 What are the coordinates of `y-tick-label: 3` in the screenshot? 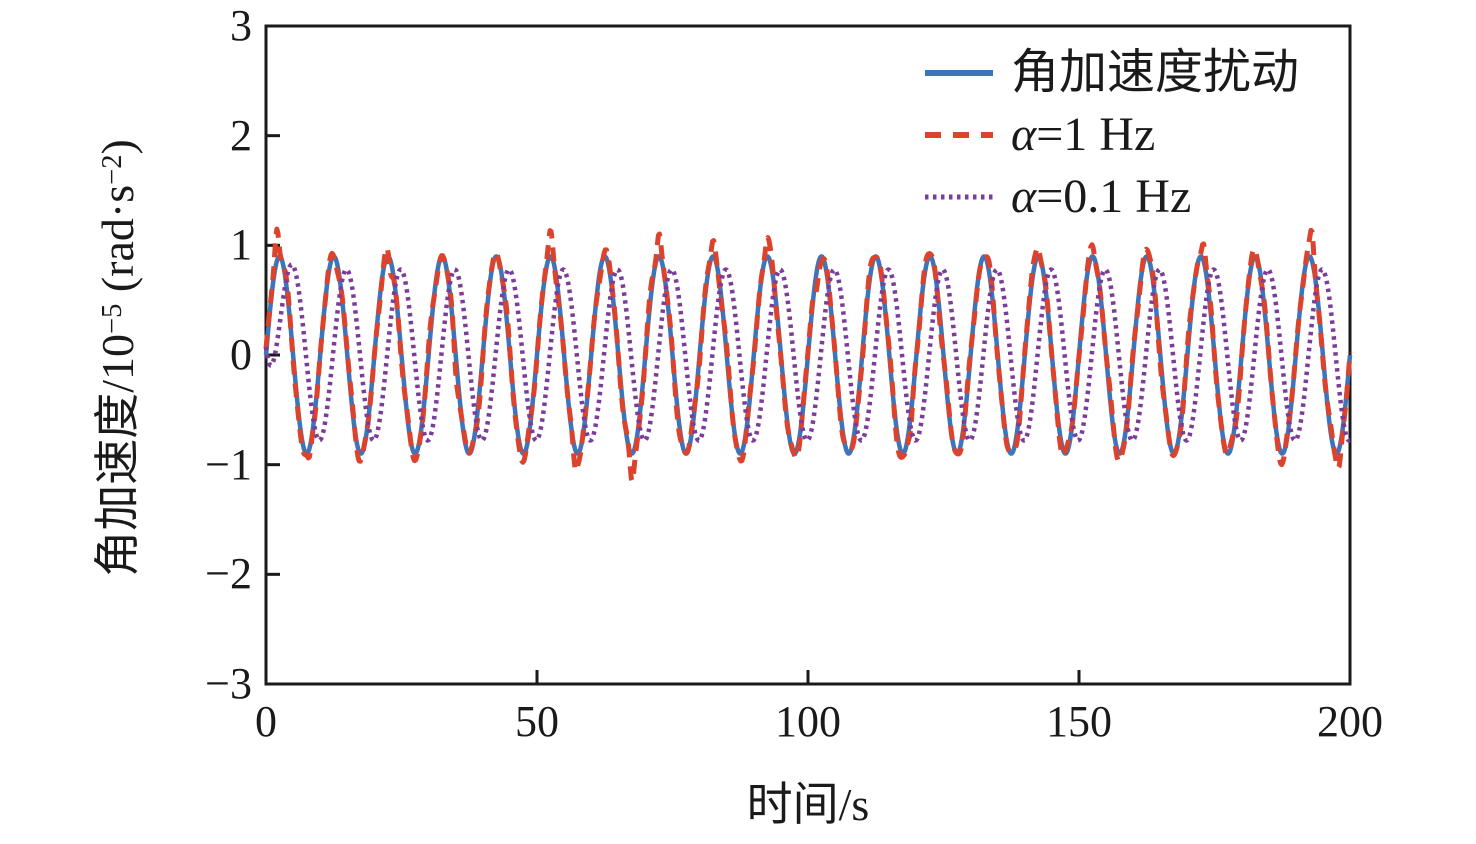 It's located at (241, 25).